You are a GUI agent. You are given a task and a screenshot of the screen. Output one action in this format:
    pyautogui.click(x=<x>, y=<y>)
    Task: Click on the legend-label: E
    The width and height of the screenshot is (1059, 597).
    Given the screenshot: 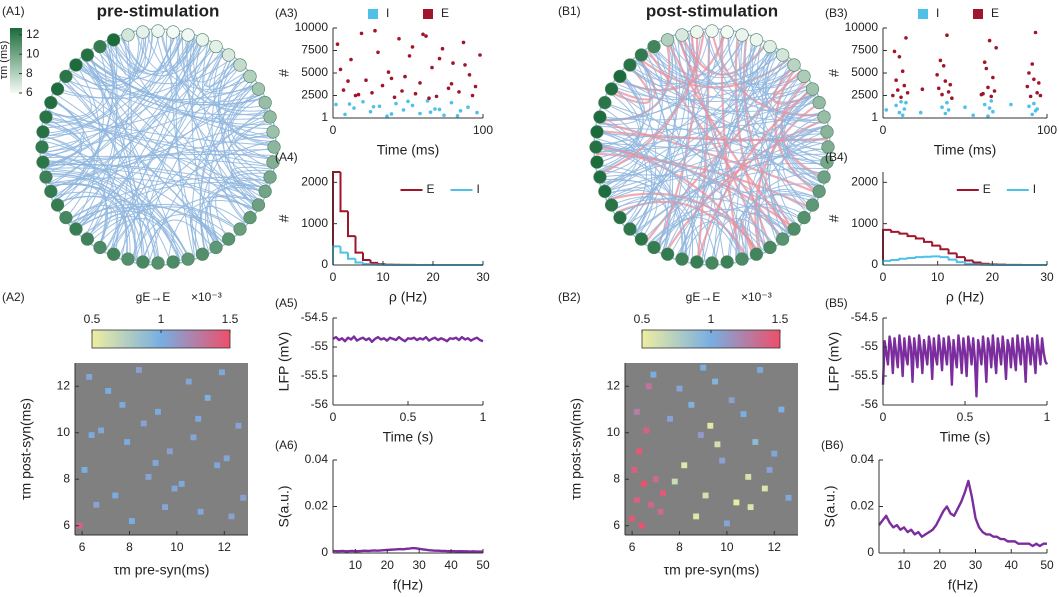 What is the action you would take?
    pyautogui.click(x=987, y=189)
    